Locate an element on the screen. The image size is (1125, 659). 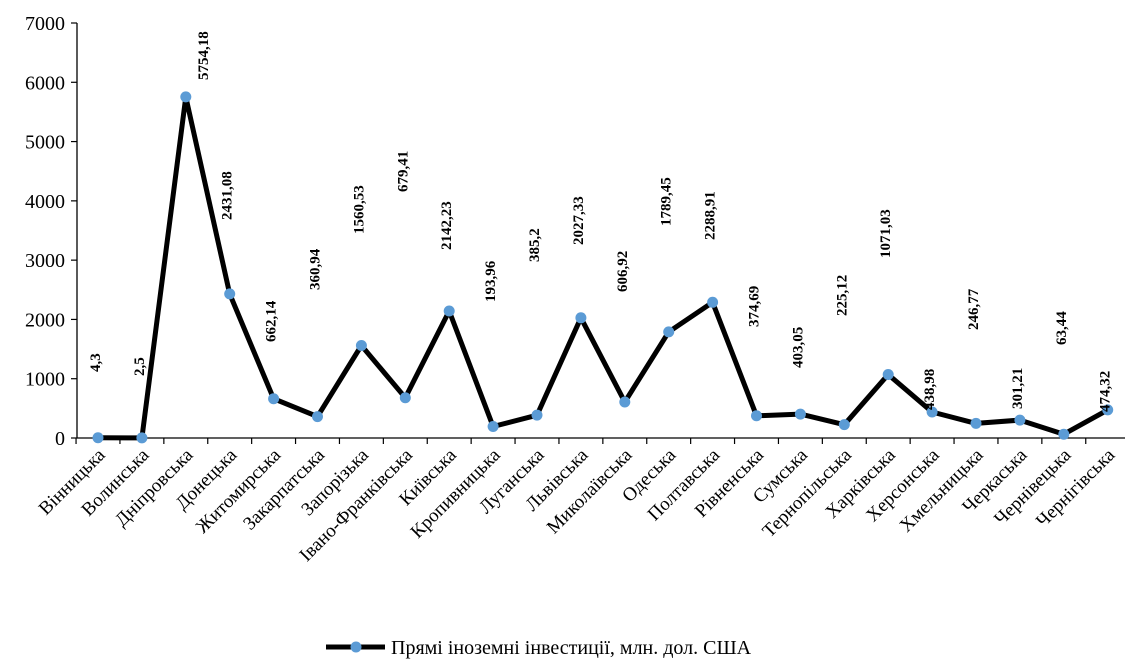
data-label: 4,3 is located at coordinates (96, 362).